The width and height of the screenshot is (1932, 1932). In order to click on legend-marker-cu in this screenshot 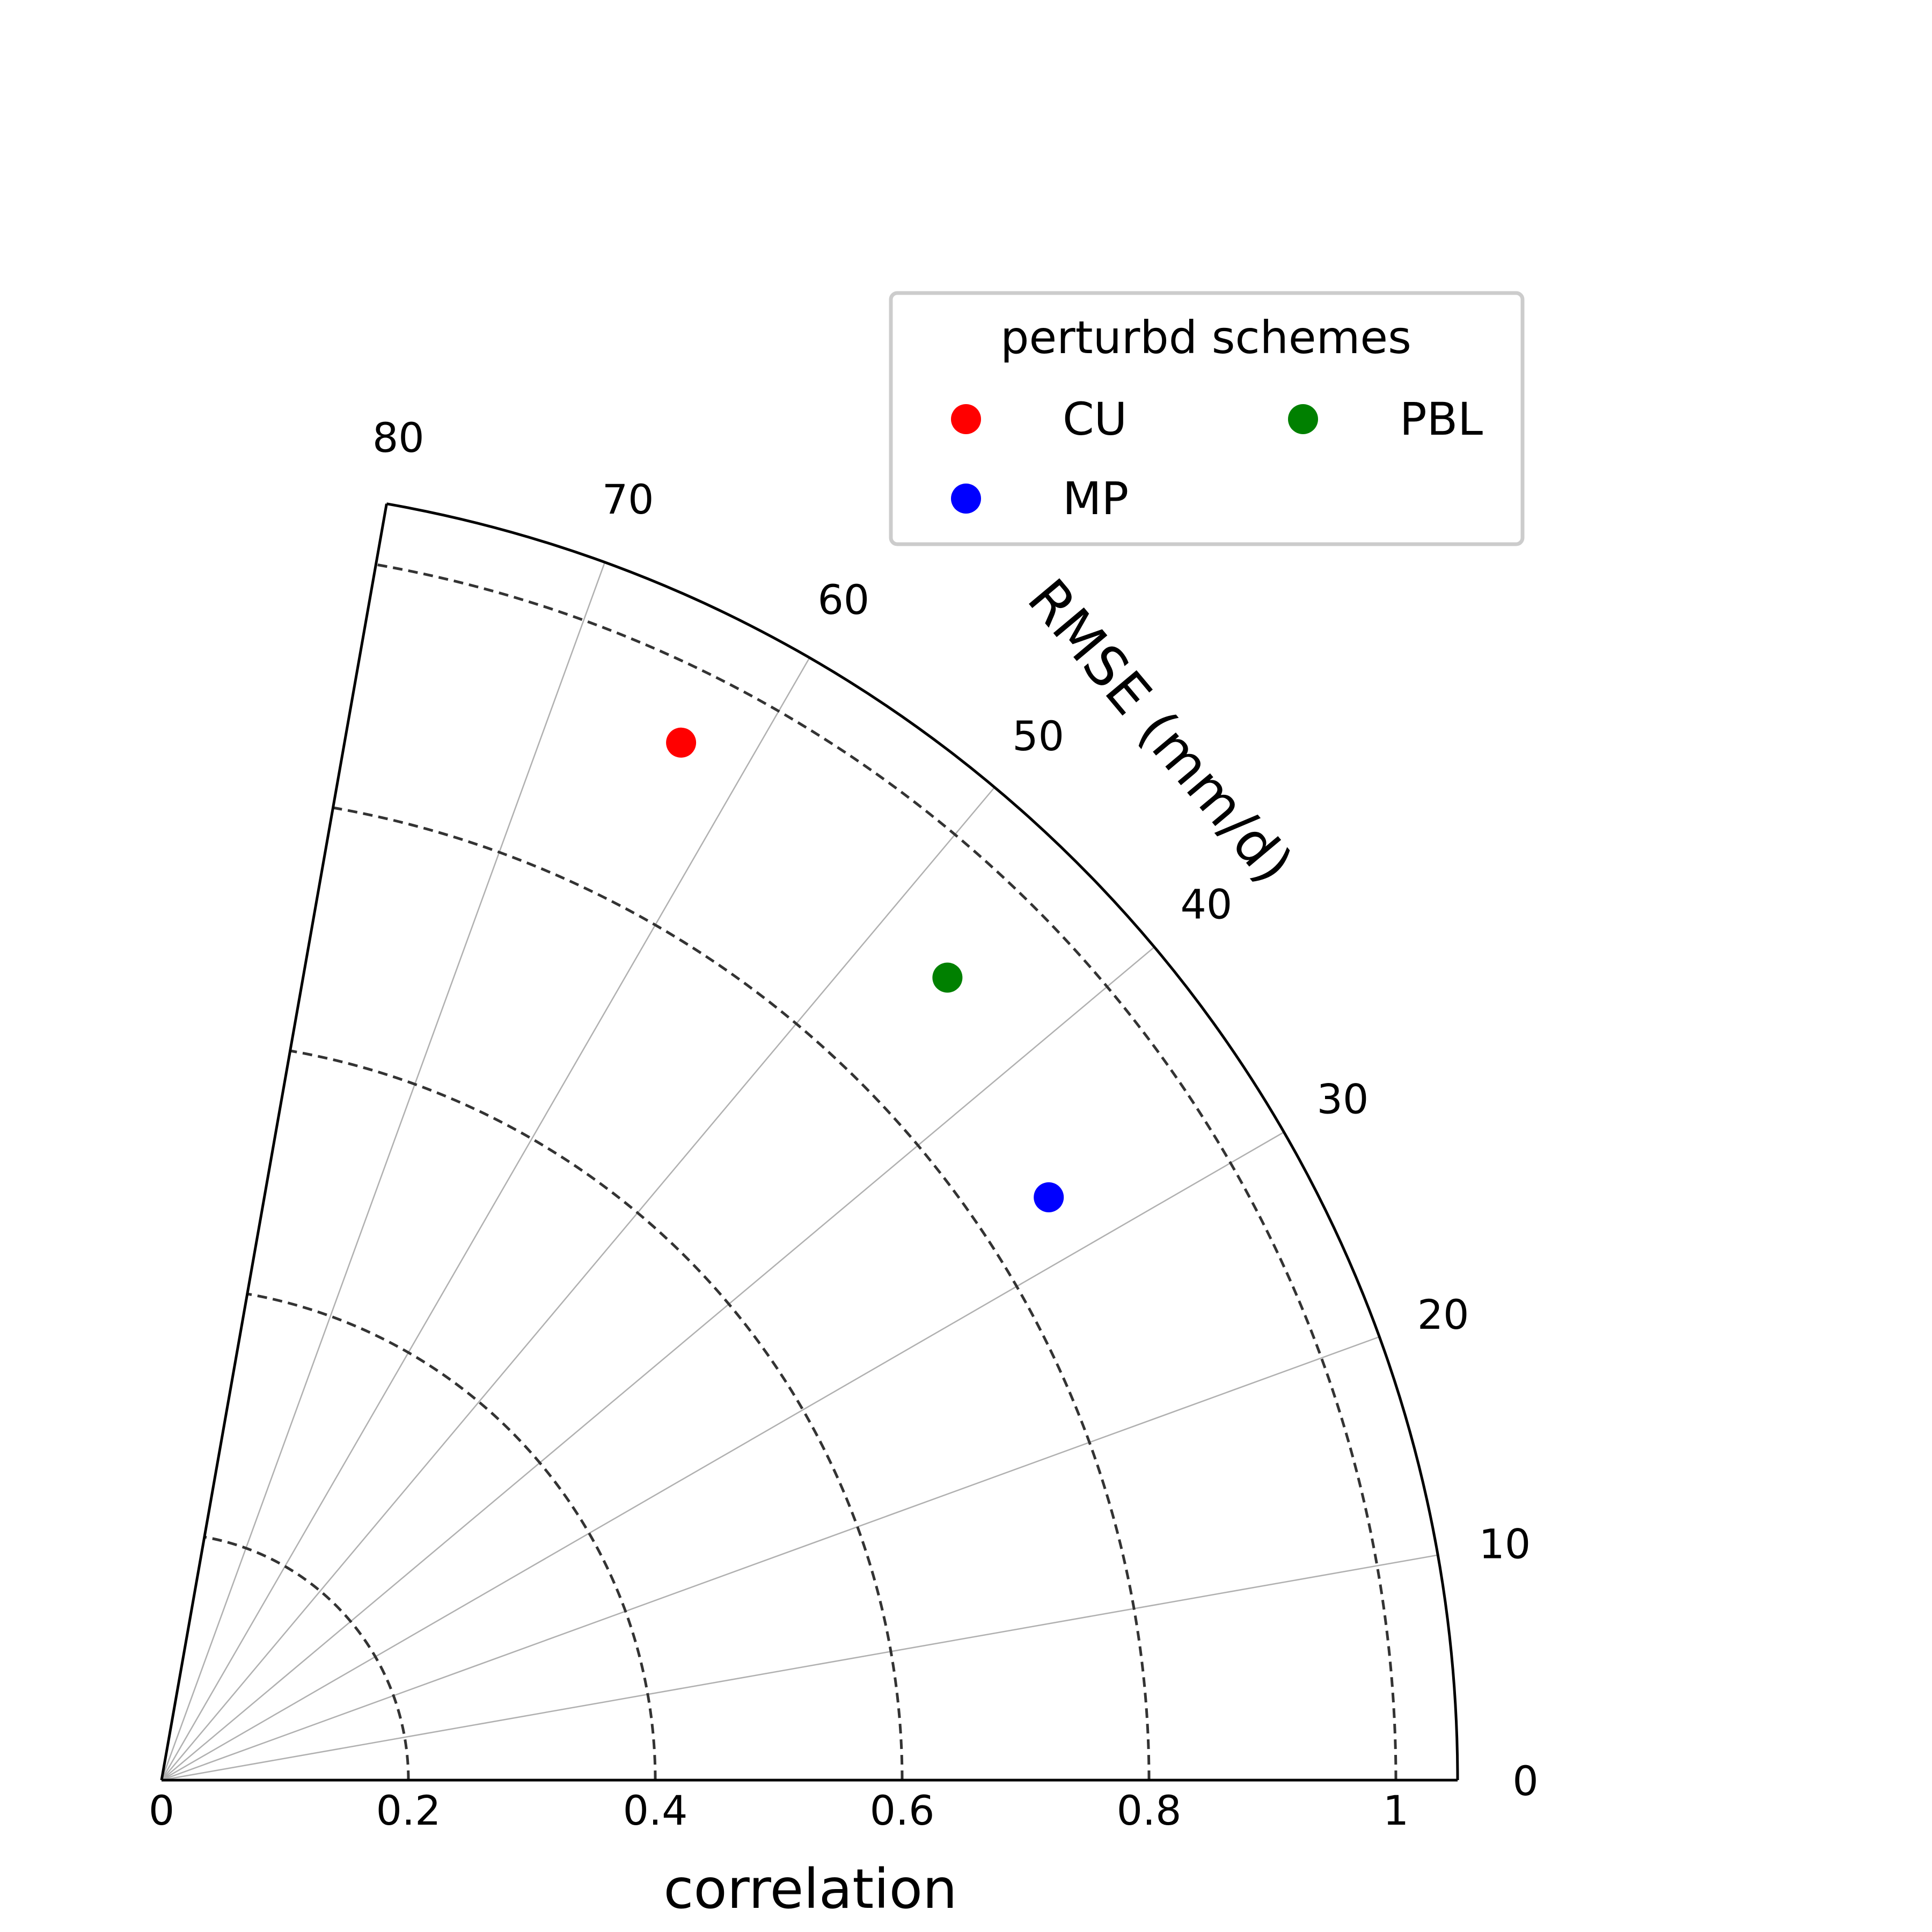, I will do `click(966, 419)`.